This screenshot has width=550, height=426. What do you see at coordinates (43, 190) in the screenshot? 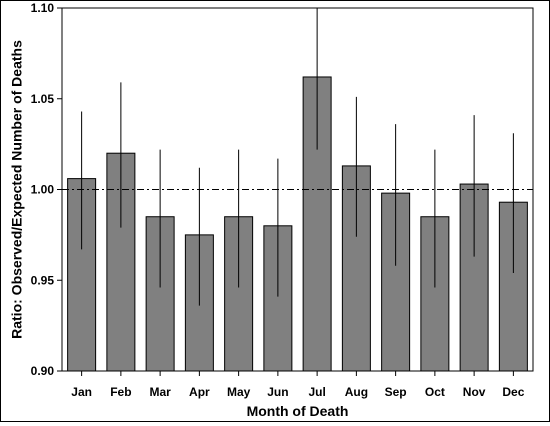
I see `y-tick-label: 1.00` at bounding box center [43, 190].